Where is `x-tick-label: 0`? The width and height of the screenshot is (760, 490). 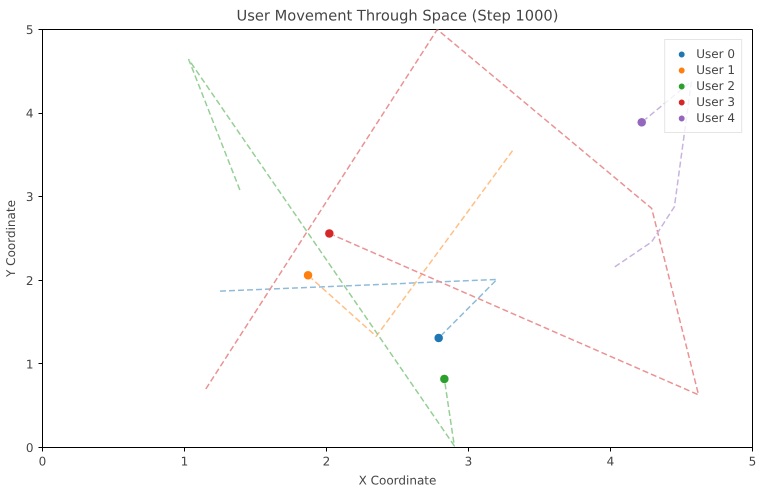
x-tick-label: 0 is located at coordinates (42, 461).